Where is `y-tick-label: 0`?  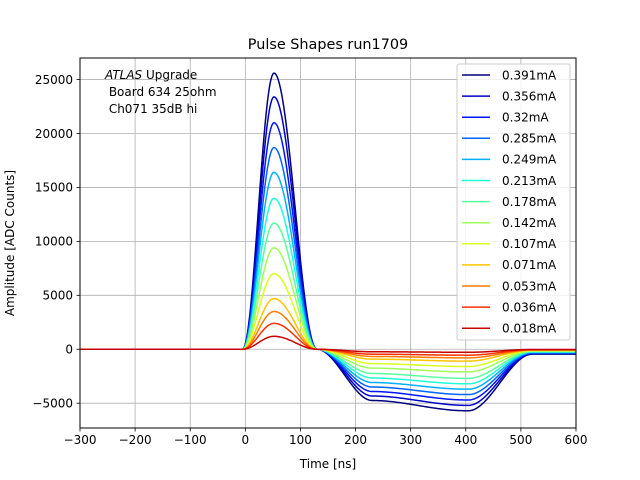
y-tick-label: 0 is located at coordinates (69, 350).